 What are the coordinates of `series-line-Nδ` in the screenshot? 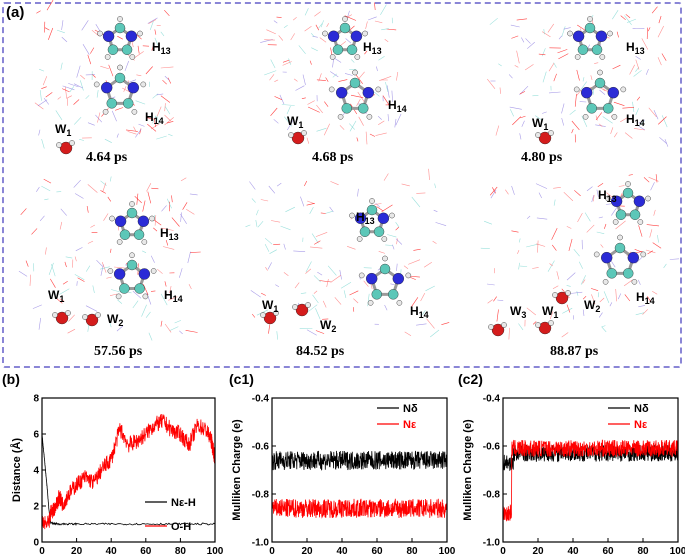 It's located at (359, 460).